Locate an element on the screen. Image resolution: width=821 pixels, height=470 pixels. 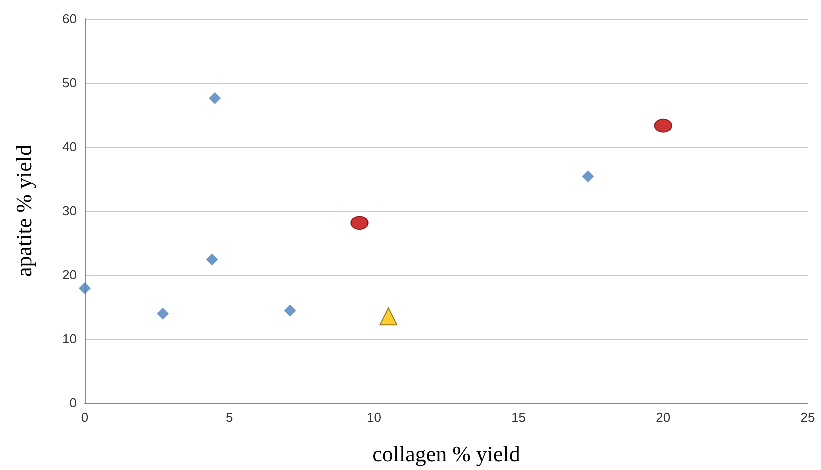
y-tick-label: 0 is located at coordinates (73, 403).